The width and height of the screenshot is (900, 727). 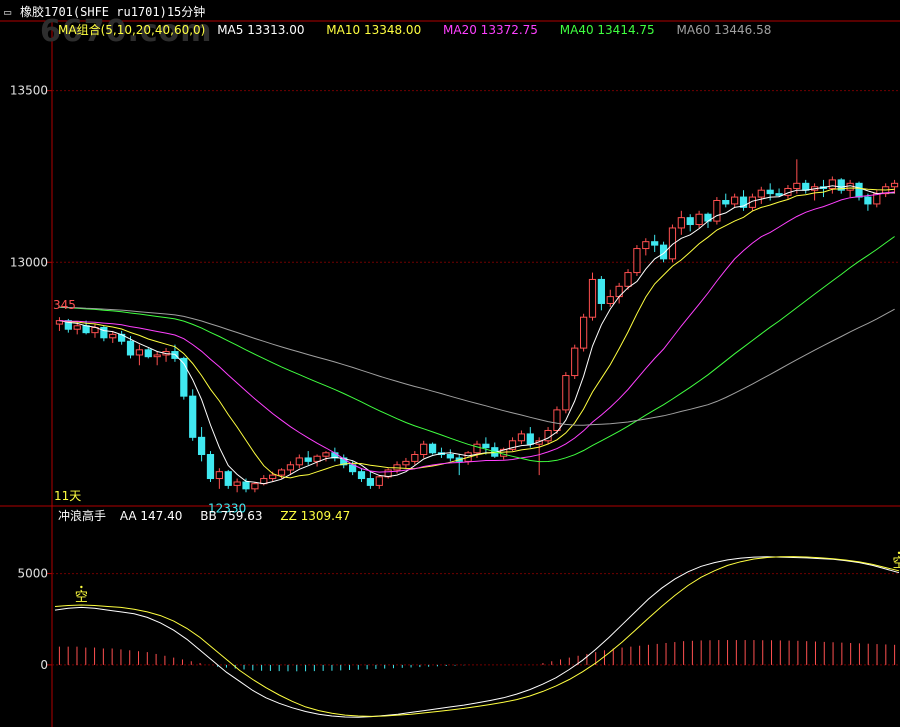 I want to click on oscillator-legend: 冲浪高手 AA 147.40 BB 759.63 ZZ 1309.47, so click(x=213, y=516).